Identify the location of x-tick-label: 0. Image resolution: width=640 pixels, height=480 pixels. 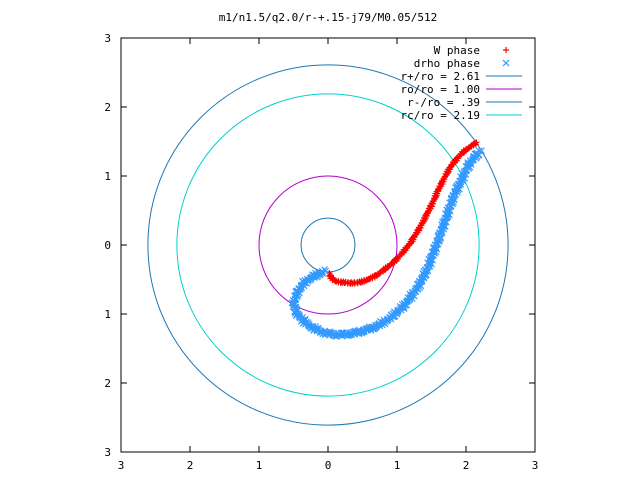
(328, 465).